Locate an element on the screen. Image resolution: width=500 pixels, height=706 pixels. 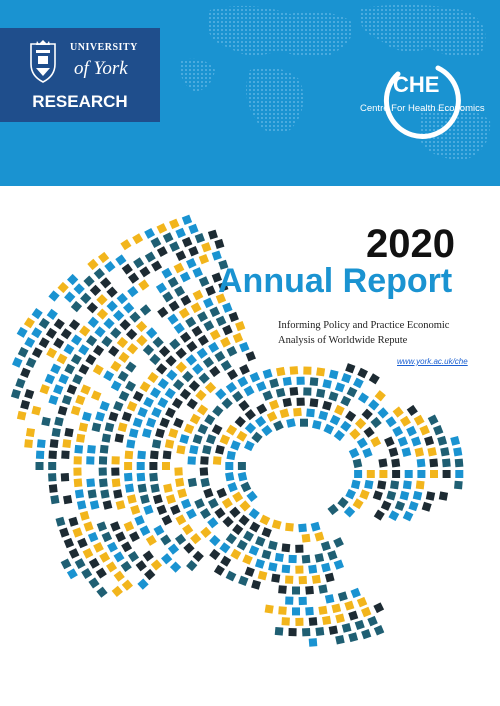
crest-icon is located at coordinates (43, 61).